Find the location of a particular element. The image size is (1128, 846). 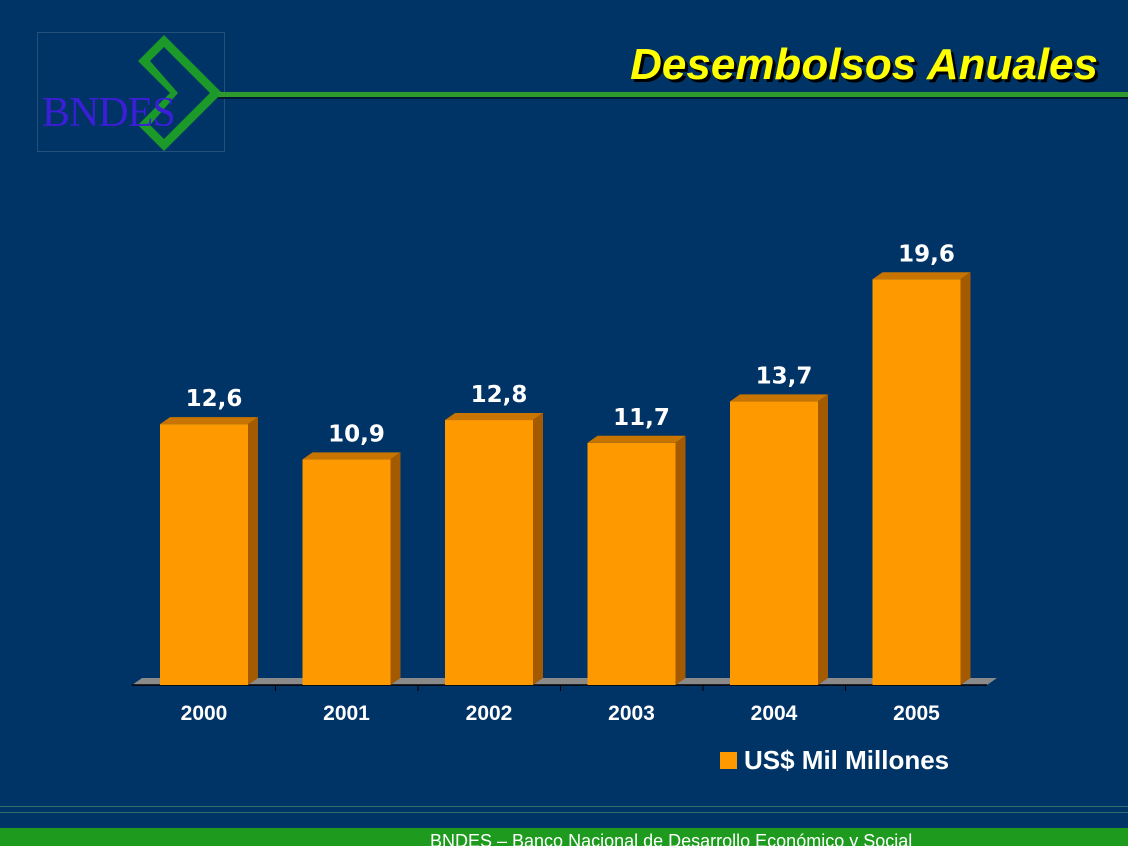

x-tick-label: 2005 is located at coordinates (916, 713).